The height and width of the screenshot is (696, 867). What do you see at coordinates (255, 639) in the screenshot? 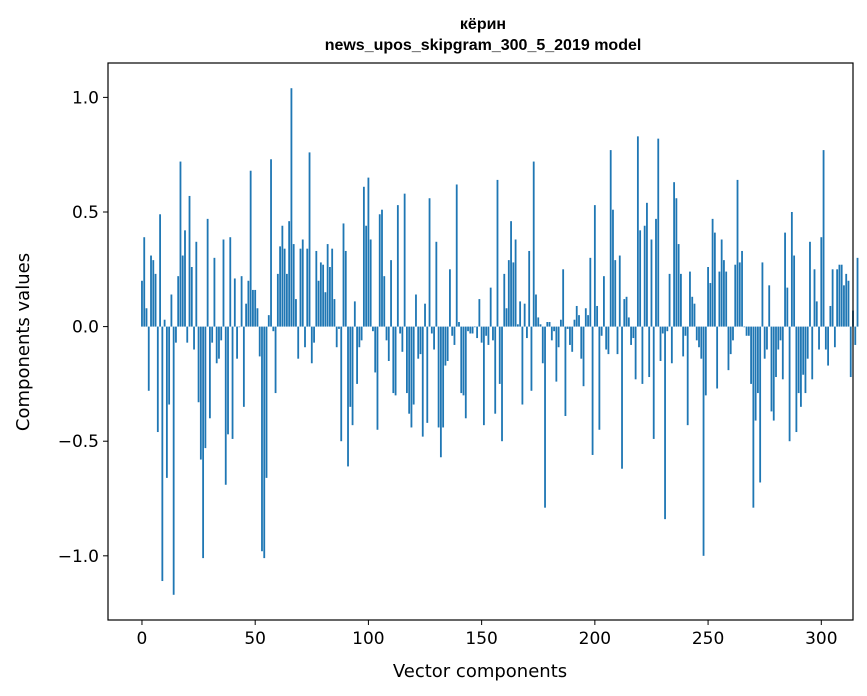
I see `x-tick-label: 50` at bounding box center [255, 639].